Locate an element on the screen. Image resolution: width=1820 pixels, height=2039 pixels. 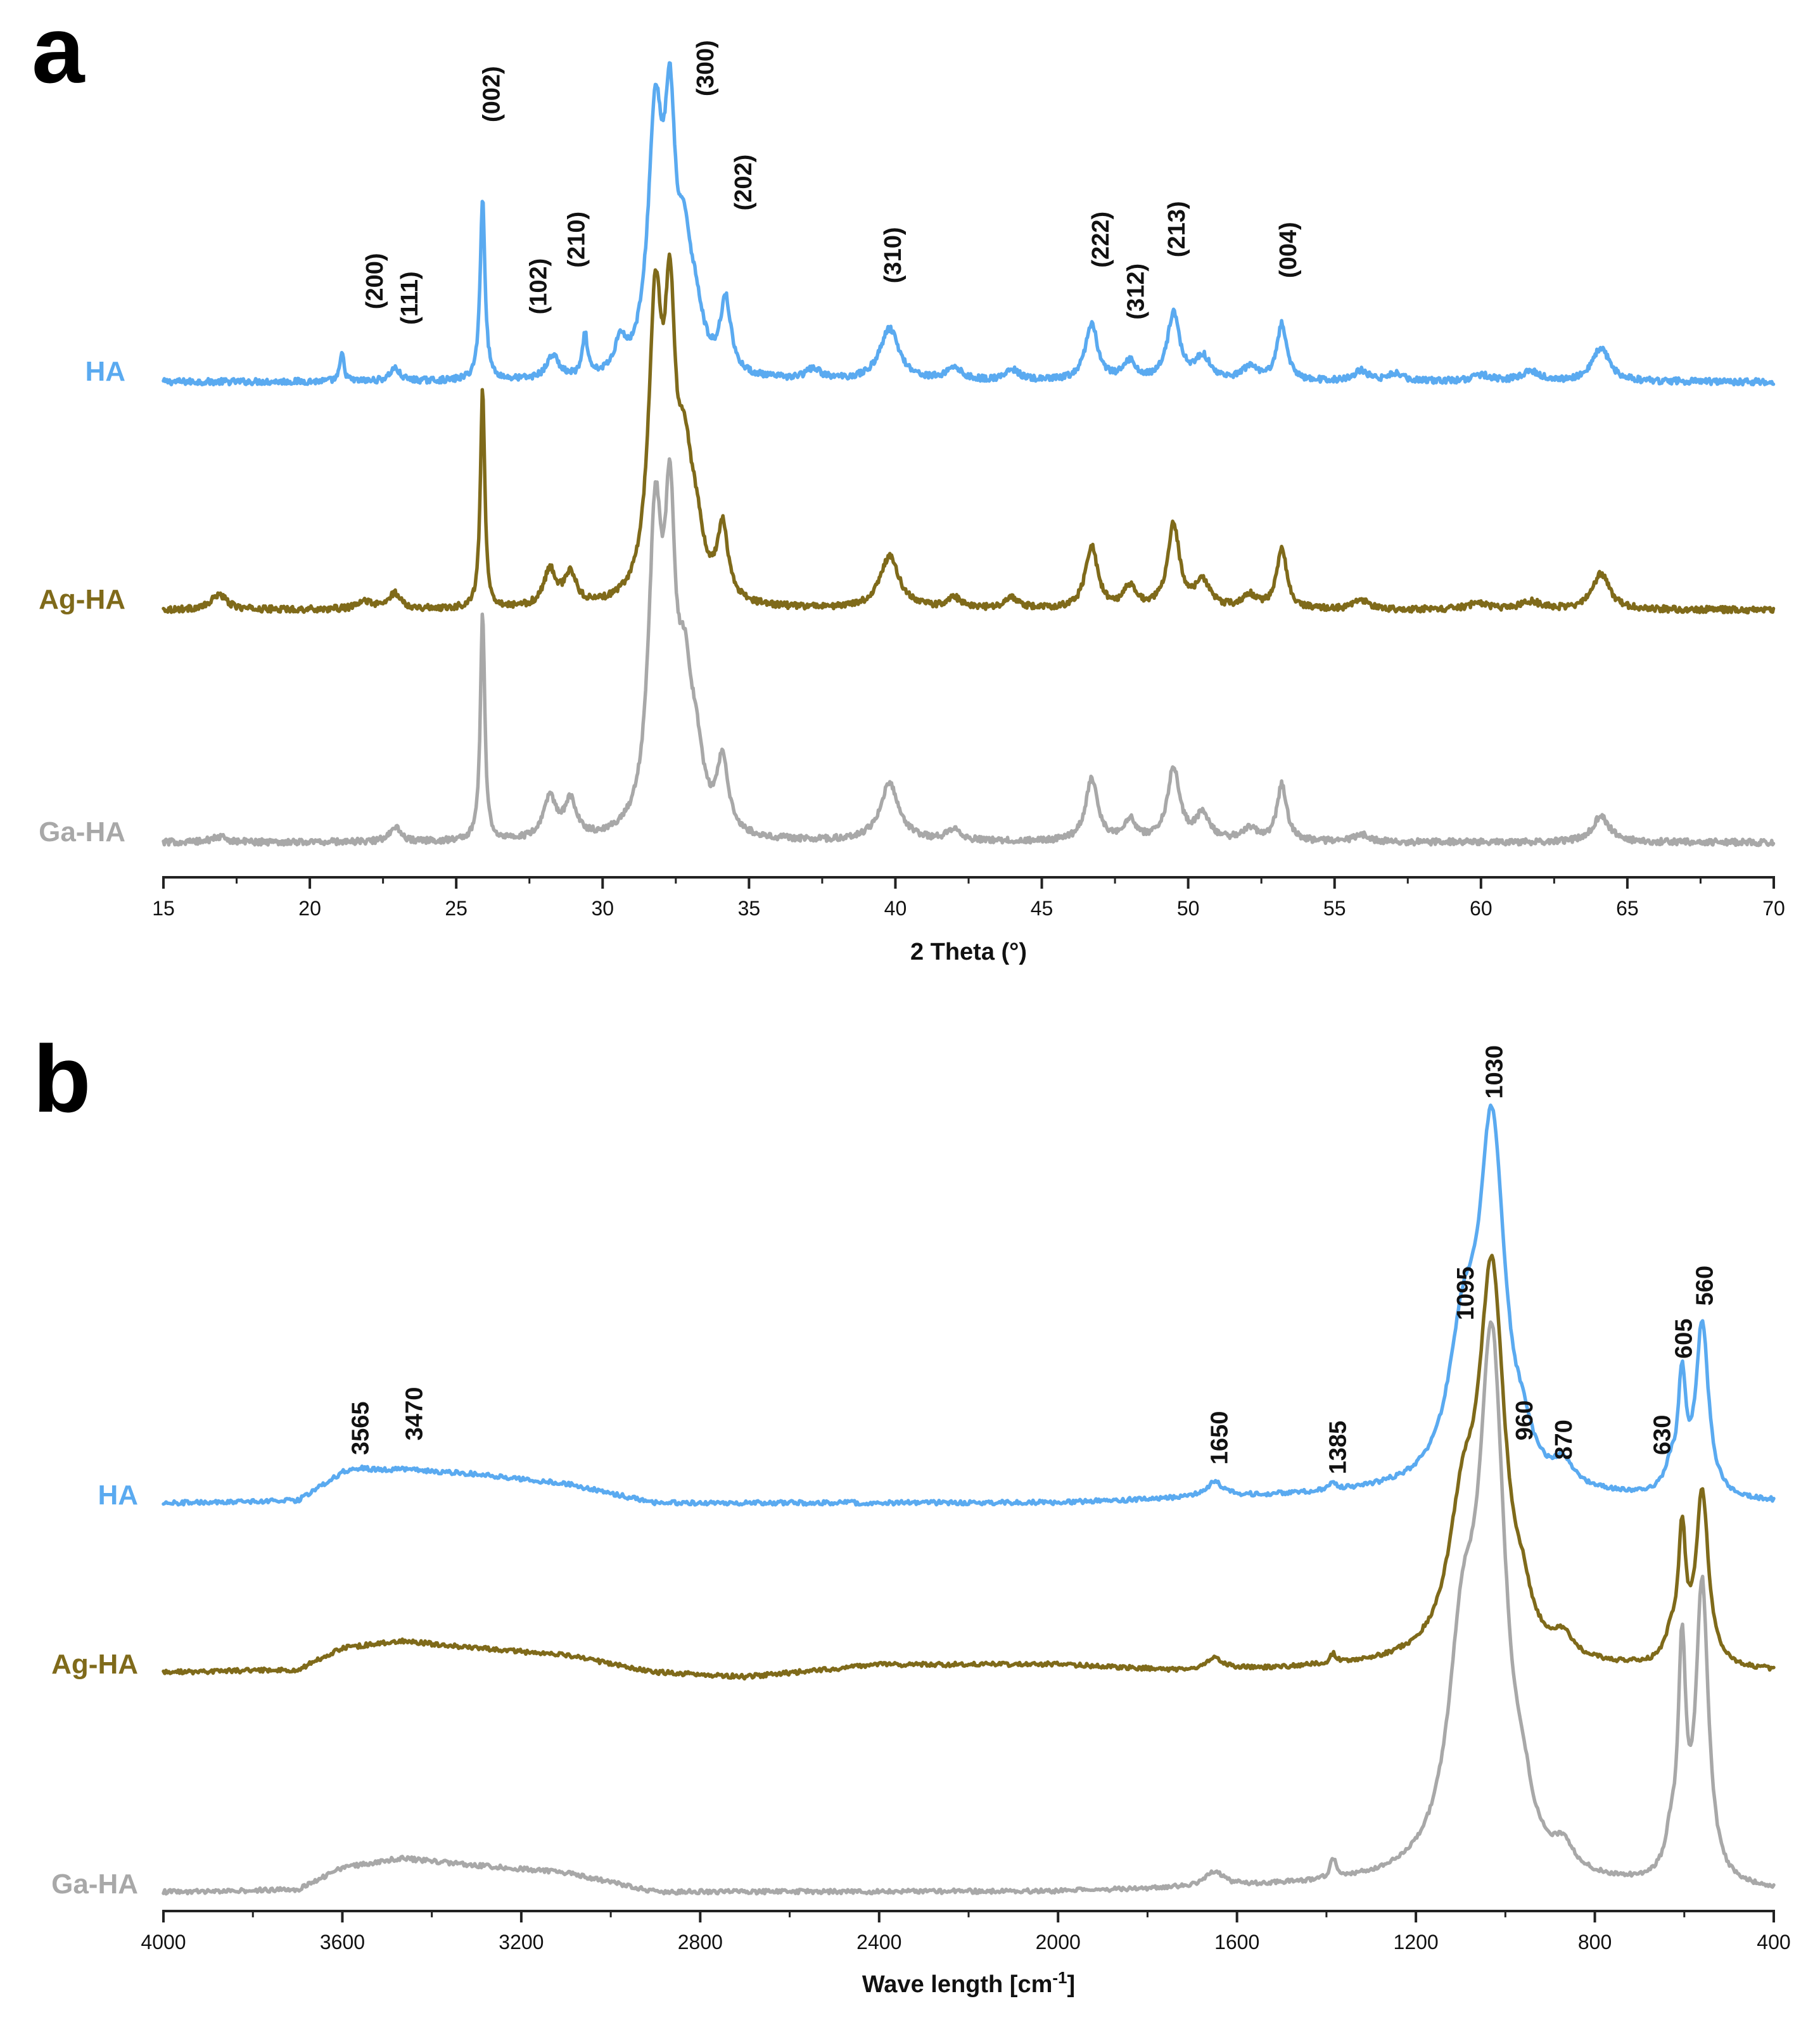
peak-label: 3470 is located at coordinates (414, 1414).